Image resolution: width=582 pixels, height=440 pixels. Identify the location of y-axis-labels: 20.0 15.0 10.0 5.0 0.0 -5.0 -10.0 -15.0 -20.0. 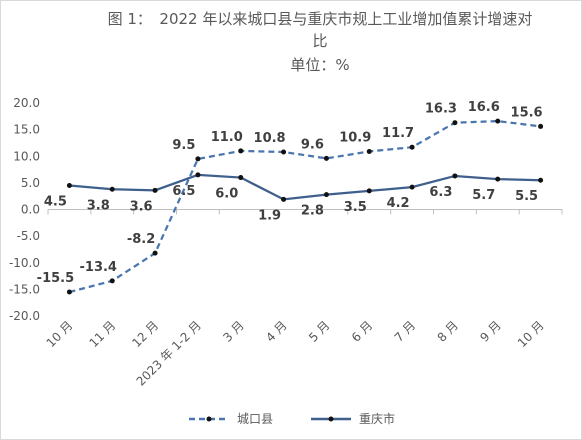
(24, 209).